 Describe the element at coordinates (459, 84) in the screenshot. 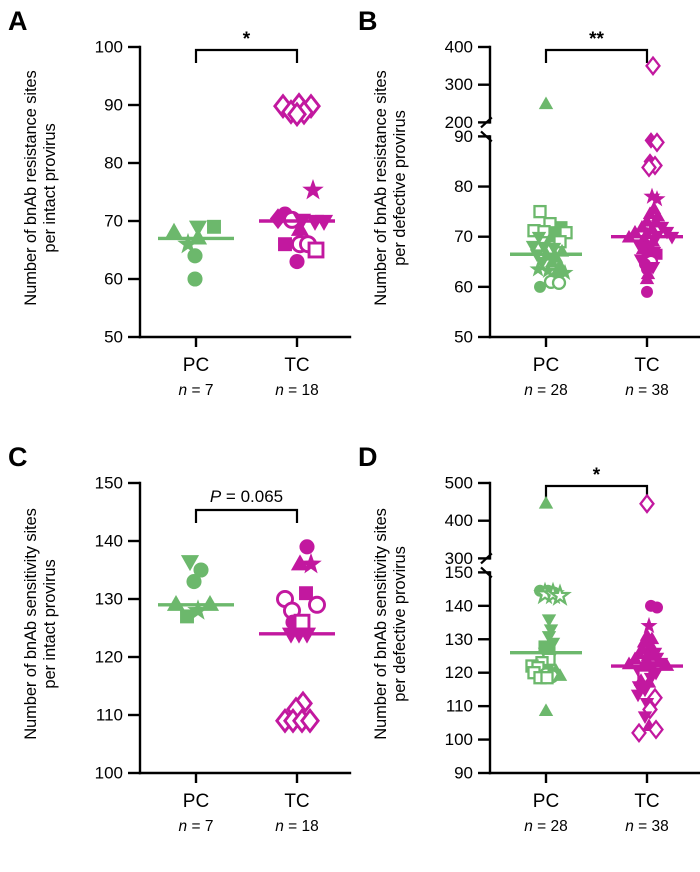

I see `y-tick-label: 300` at that location.